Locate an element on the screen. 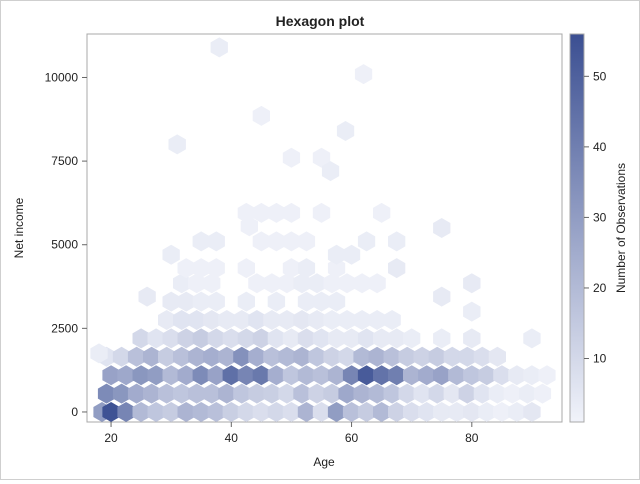  x-tick-label: 40 is located at coordinates (232, 438).